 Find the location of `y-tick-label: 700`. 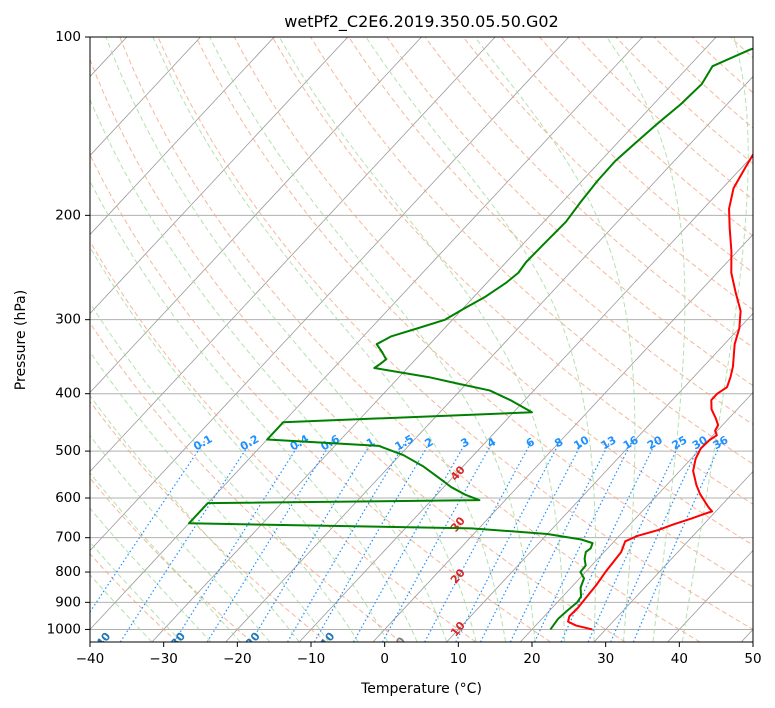

y-tick-label: 700 is located at coordinates (68, 538).